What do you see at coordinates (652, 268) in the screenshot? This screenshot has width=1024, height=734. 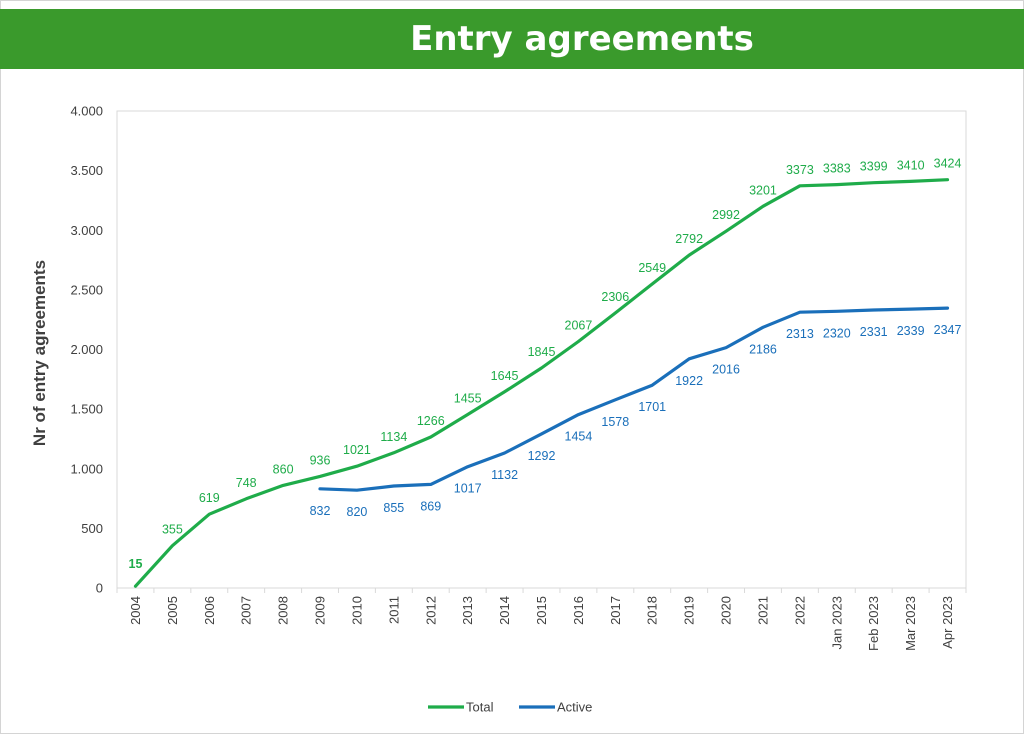 I see `data-label-total: 2549` at bounding box center [652, 268].